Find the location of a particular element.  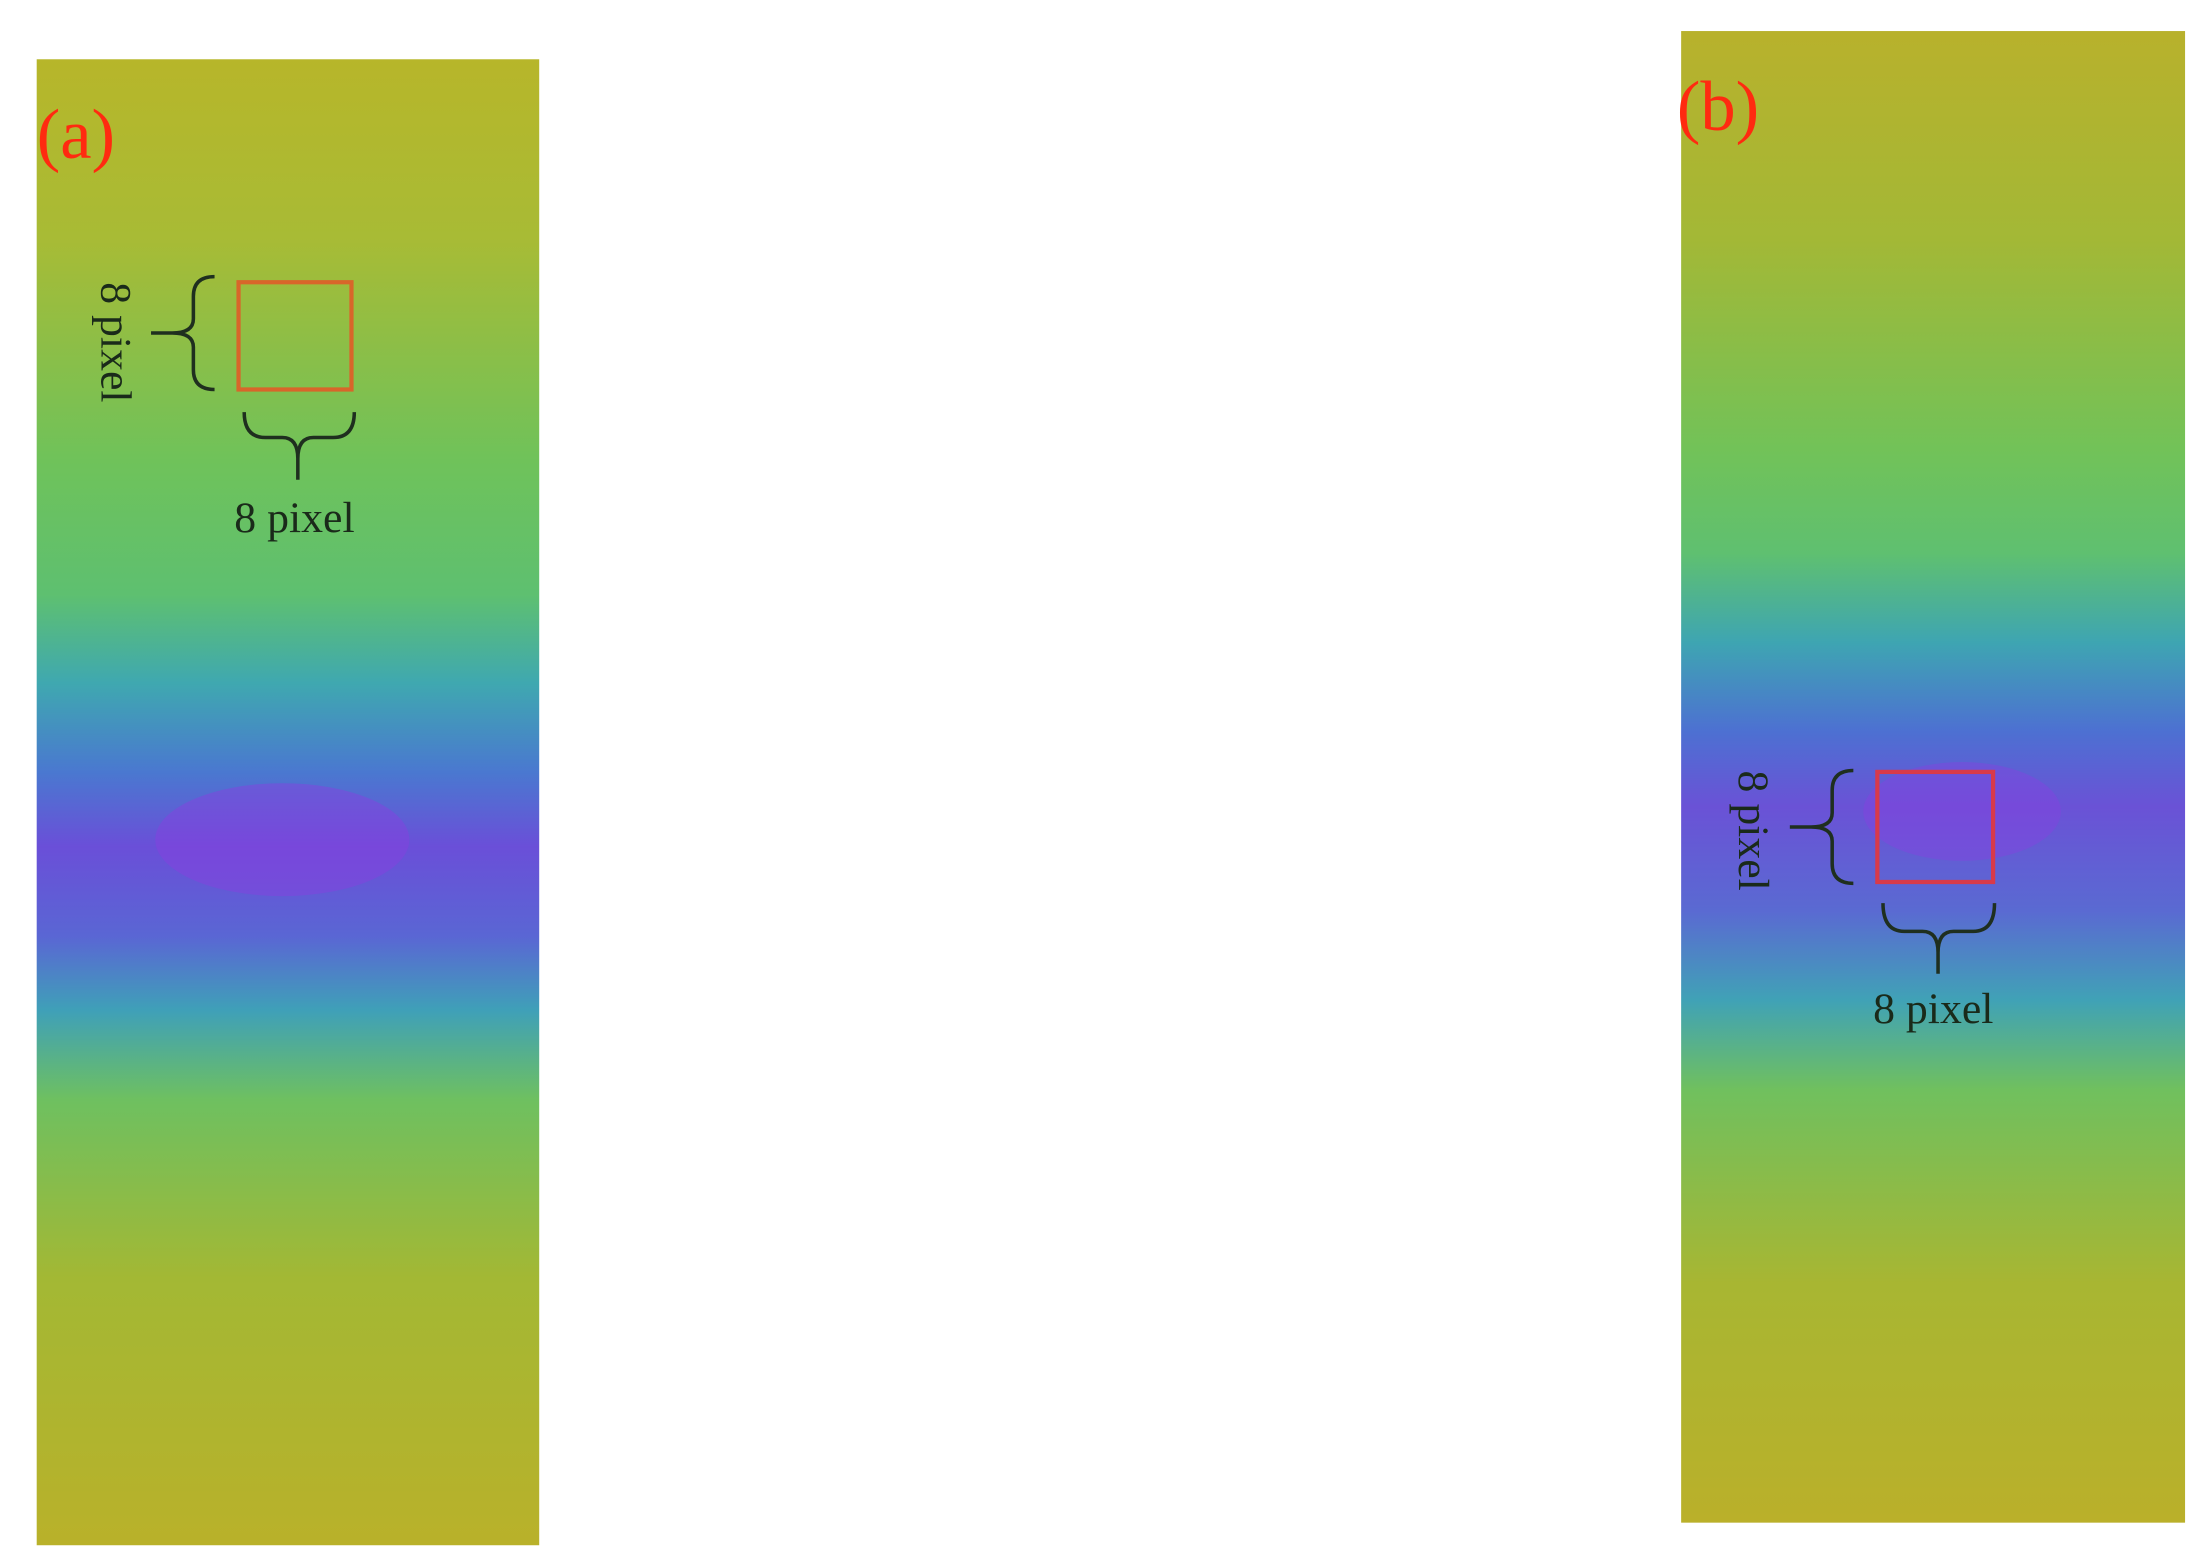

panel-label: (a) is located at coordinates (76, 135).